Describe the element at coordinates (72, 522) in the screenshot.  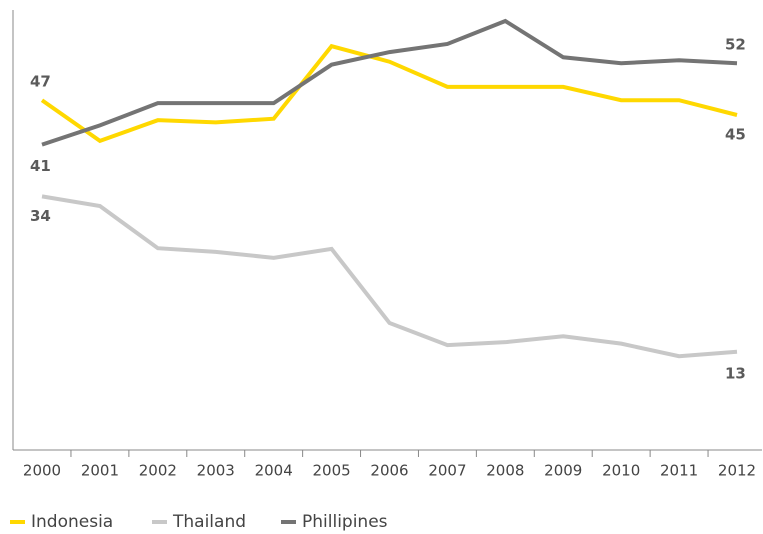
I see `legend-label: Indonesia` at that location.